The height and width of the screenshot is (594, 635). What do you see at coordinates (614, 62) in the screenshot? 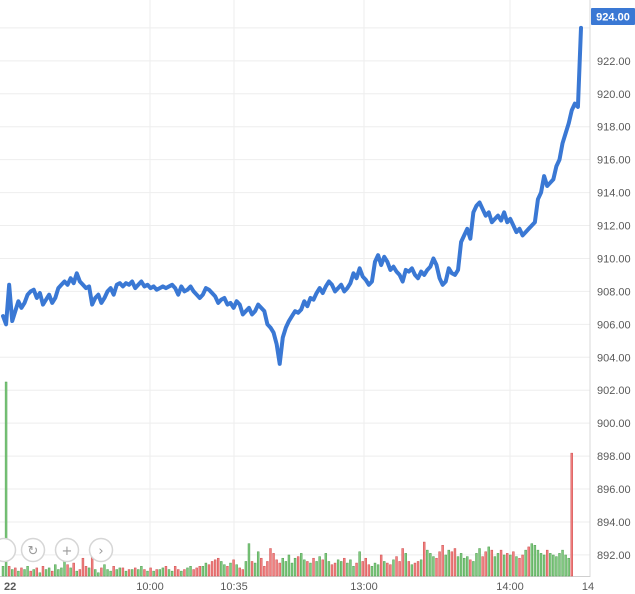
I see `y-tick-label: 922.00` at bounding box center [614, 62].